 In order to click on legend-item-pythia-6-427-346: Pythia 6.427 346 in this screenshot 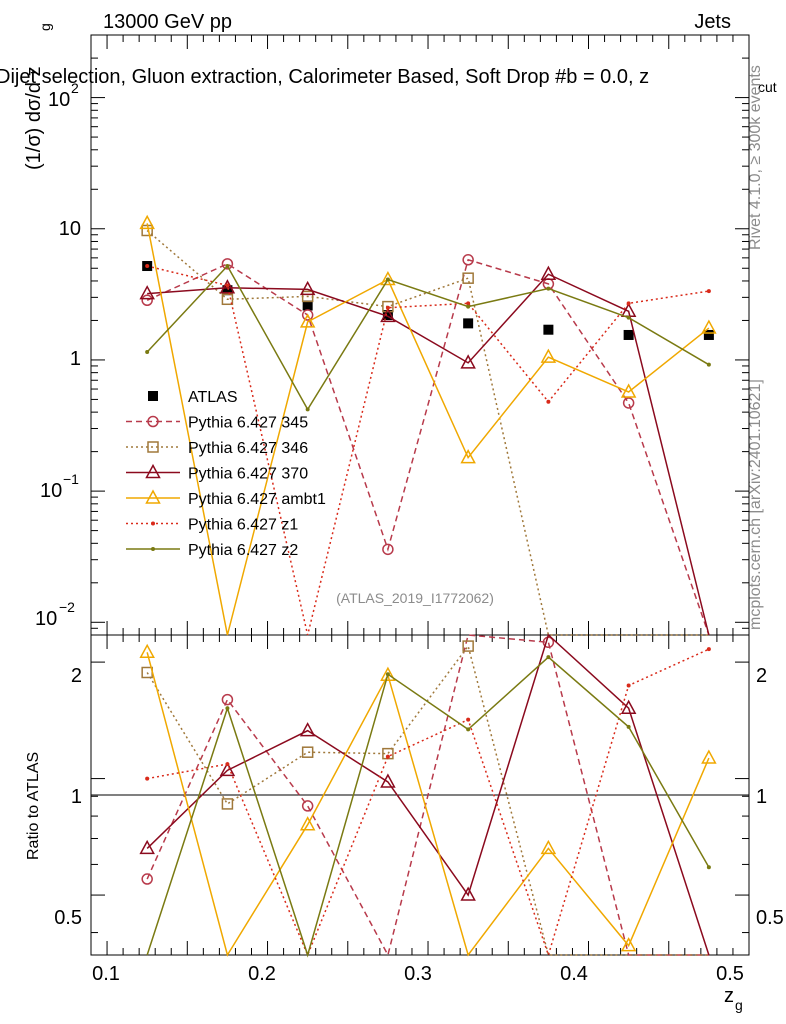, I will do `click(217, 448)`.